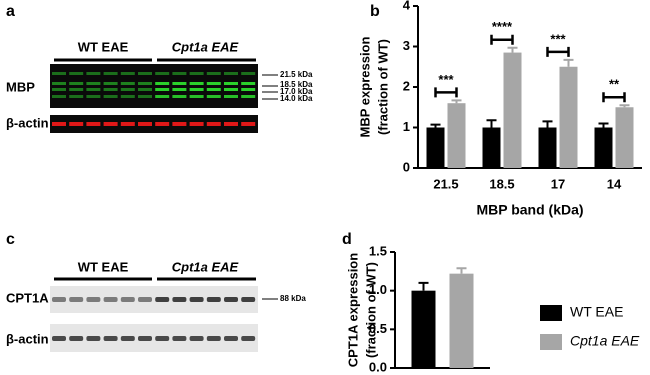 The height and width of the screenshot is (375, 650). Describe the element at coordinates (154, 299) in the screenshot. I see `blot-cpt1a` at that location.